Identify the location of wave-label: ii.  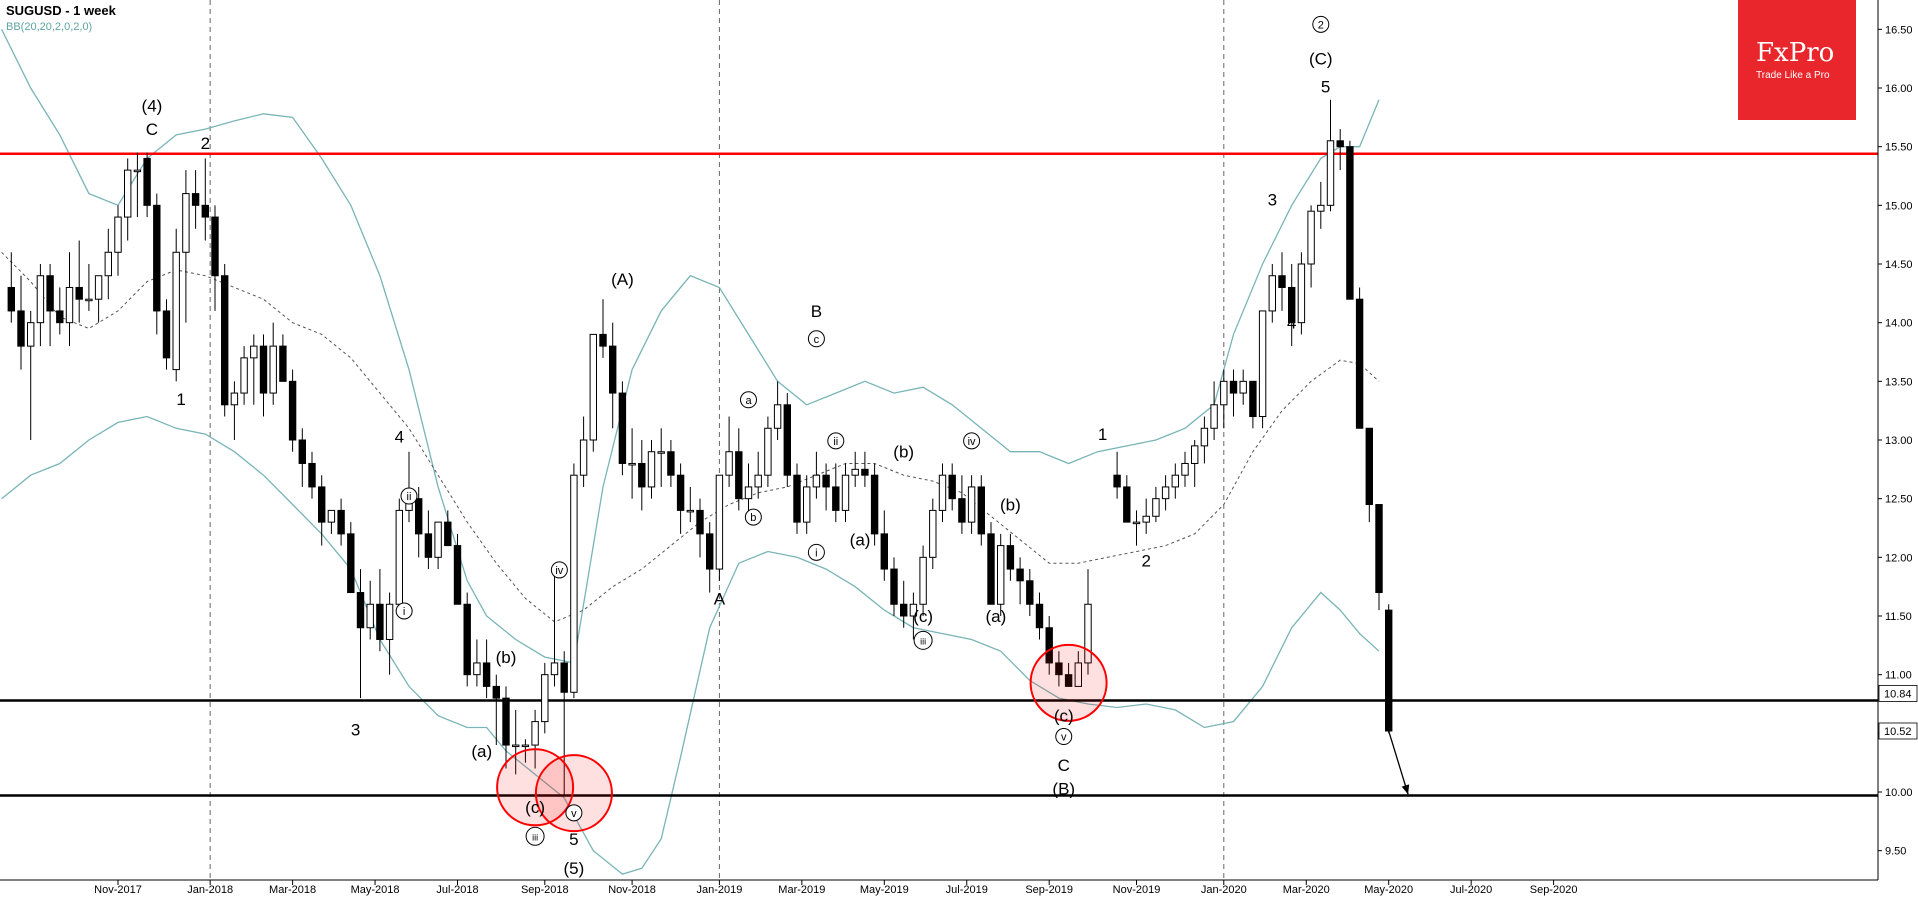
(835, 442).